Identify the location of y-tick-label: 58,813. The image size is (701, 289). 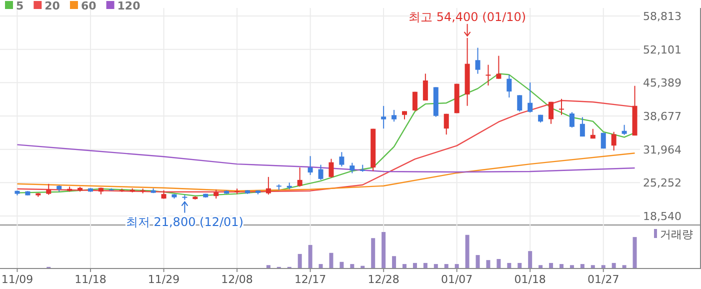
(662, 17).